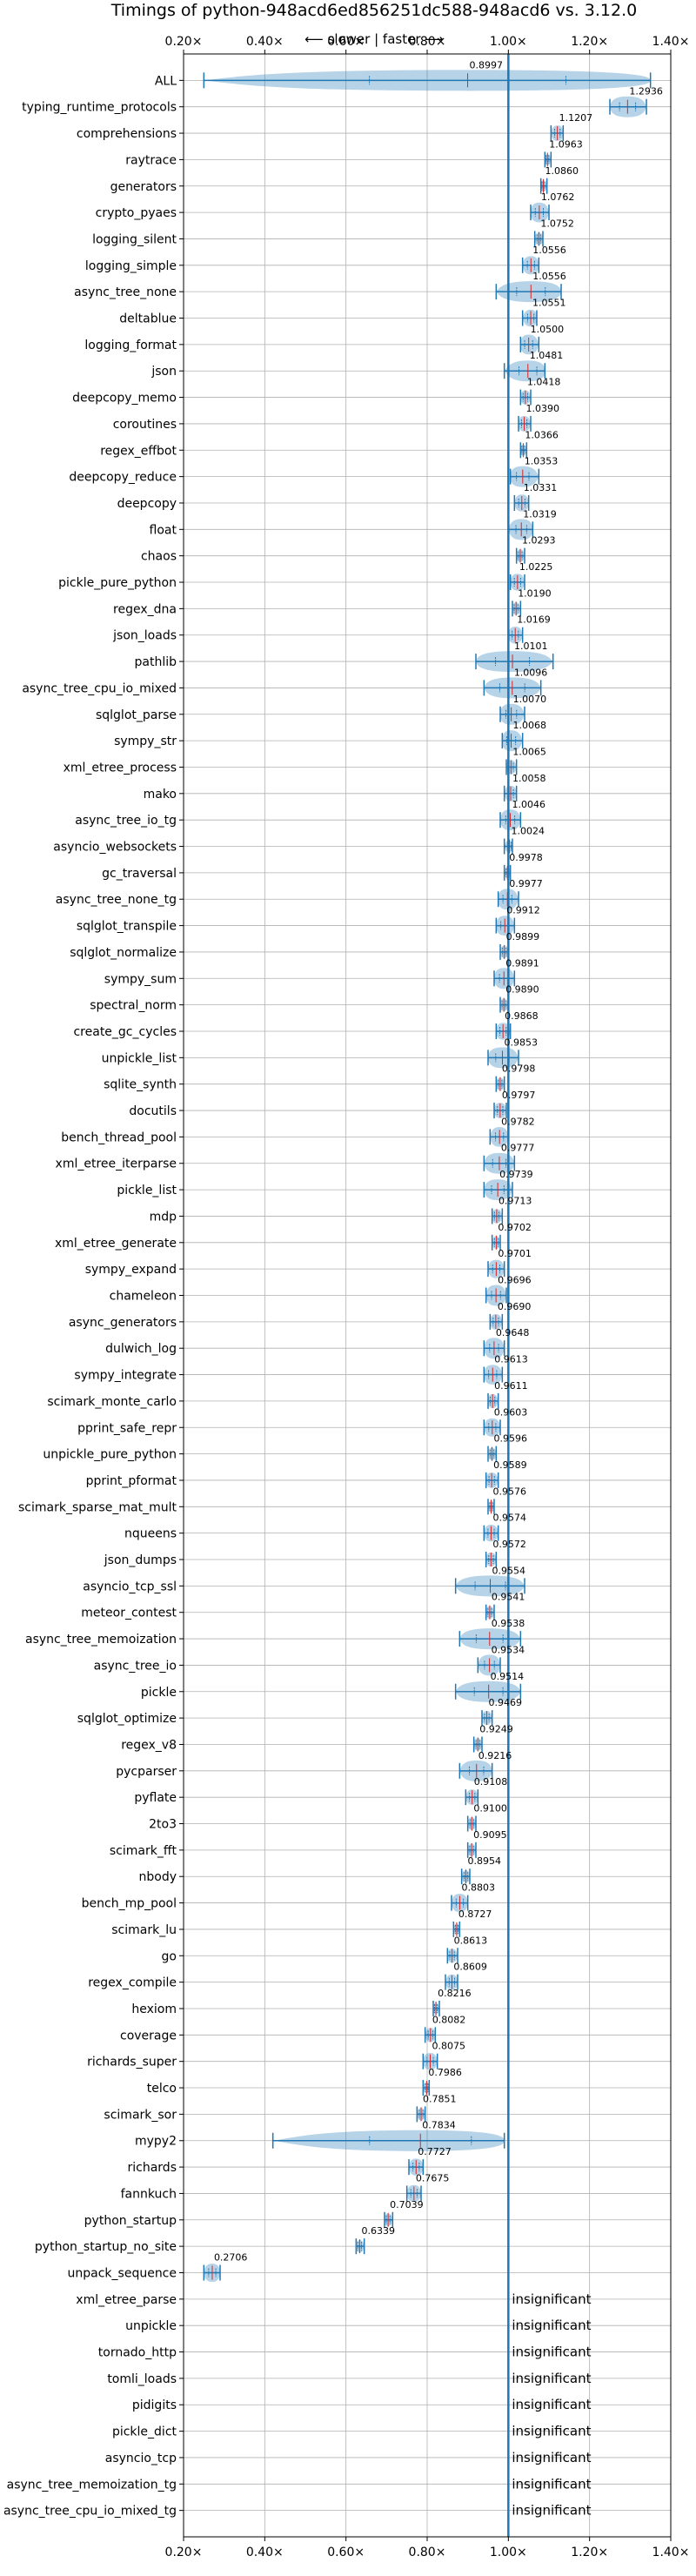 The image size is (696, 2576). Describe the element at coordinates (152, 2168) in the screenshot. I see `category-label: richards` at that location.